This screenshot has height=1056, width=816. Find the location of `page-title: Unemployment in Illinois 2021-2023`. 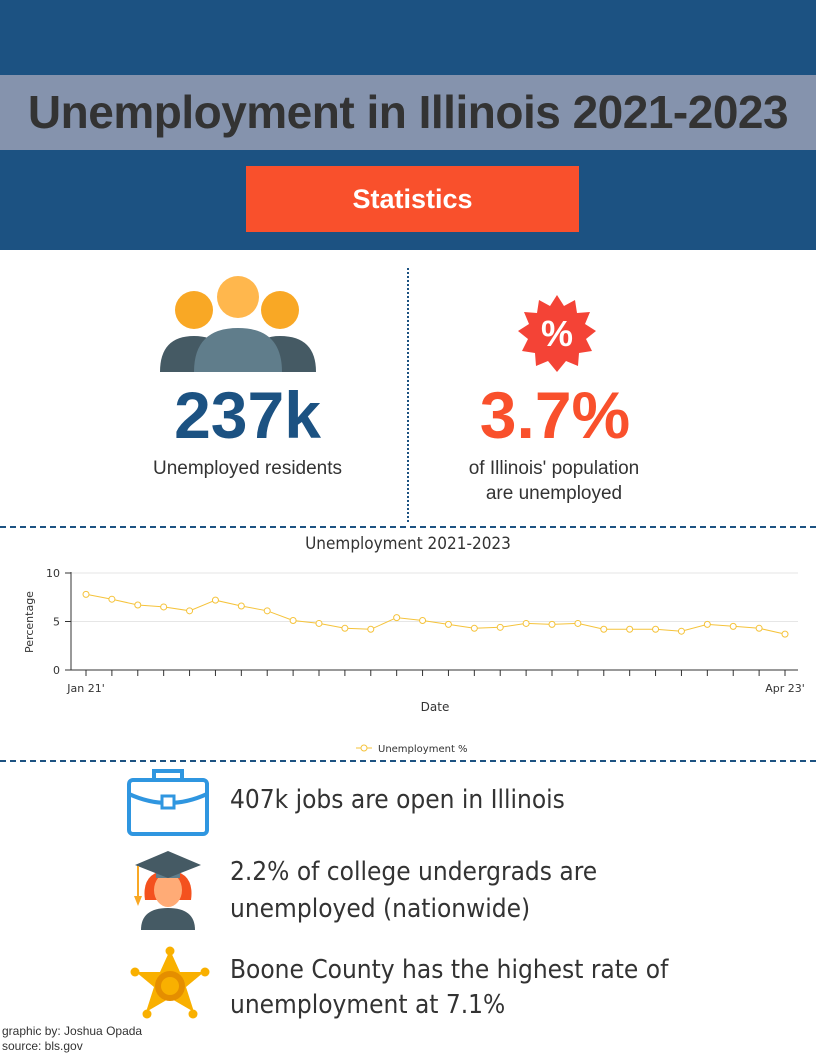

page-title: Unemployment in Illinois 2021-2023 is located at coordinates (408, 112).